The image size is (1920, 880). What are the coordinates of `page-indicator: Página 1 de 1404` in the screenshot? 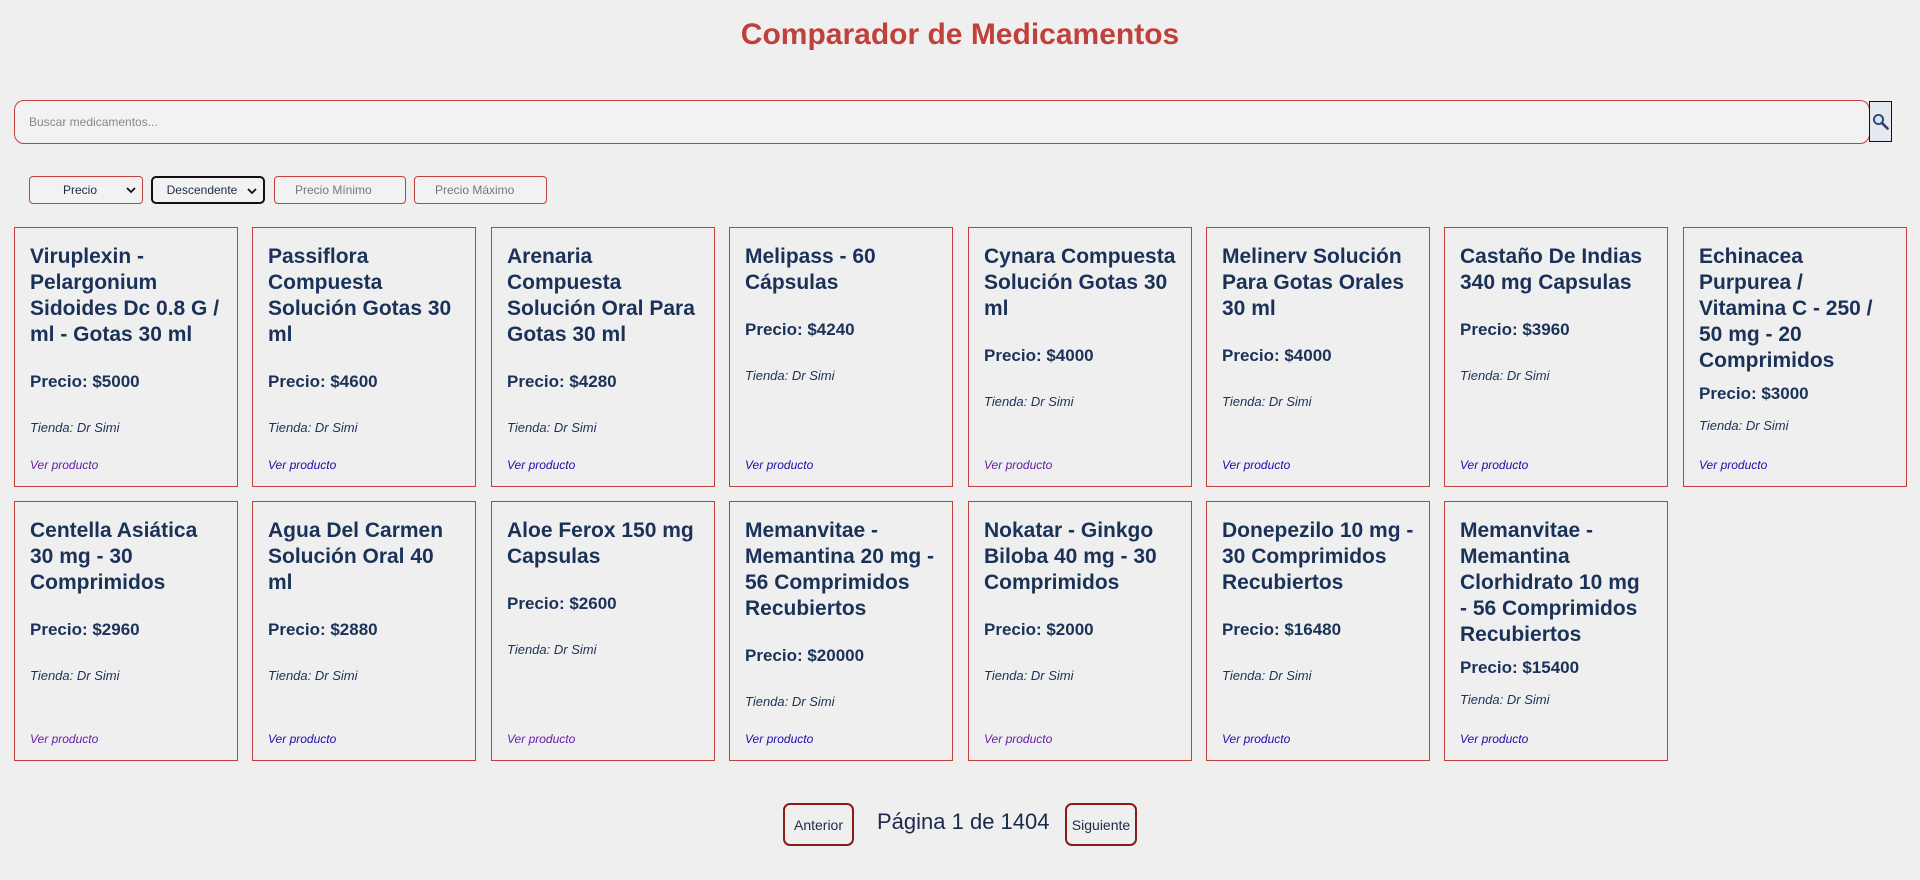 It's located at (963, 821).